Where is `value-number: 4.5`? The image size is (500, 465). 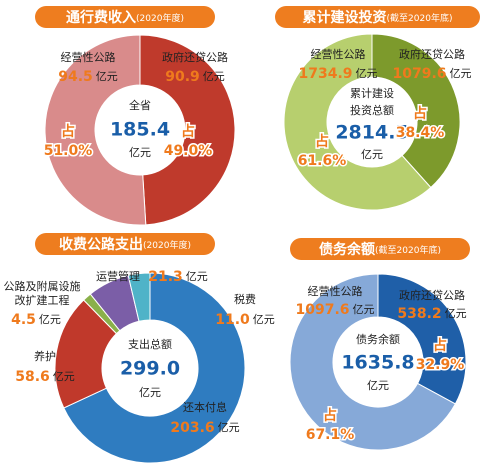 value-number: 4.5 is located at coordinates (23, 320).